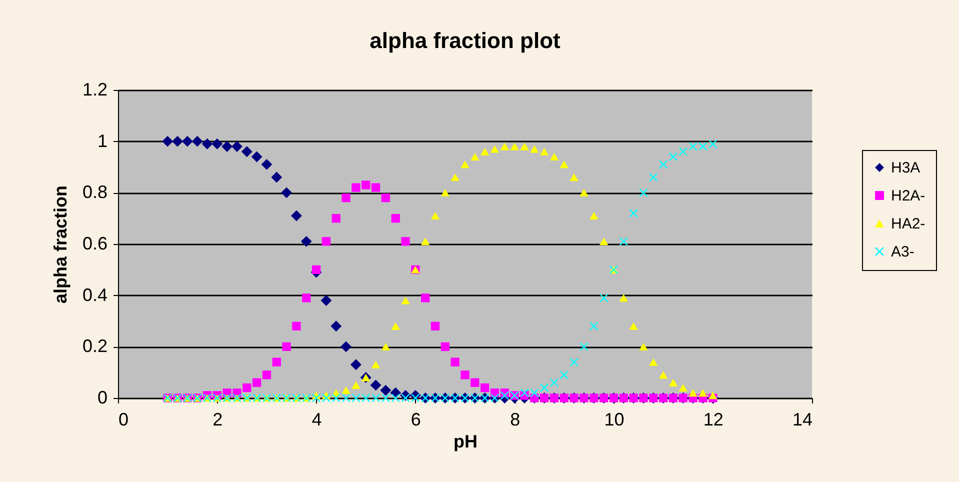 This screenshot has height=482, width=959. I want to click on x-tick-label: 0, so click(123, 420).